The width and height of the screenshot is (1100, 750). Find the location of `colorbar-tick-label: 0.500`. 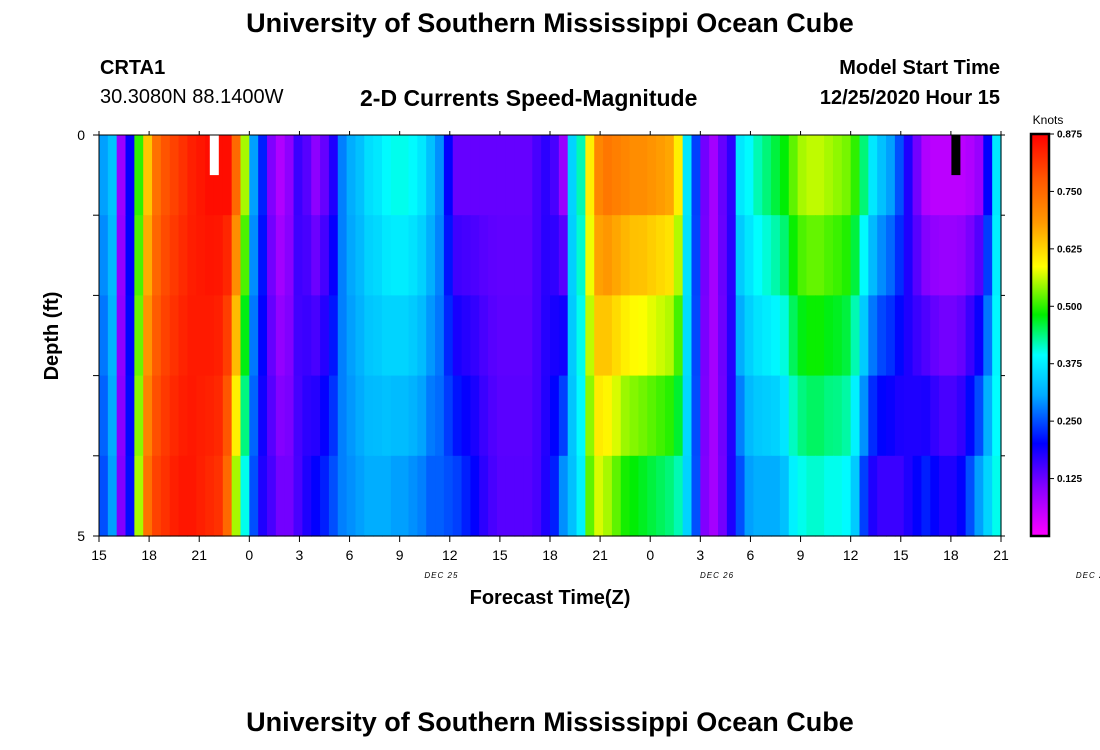

colorbar-tick-label: 0.500 is located at coordinates (1069, 307).